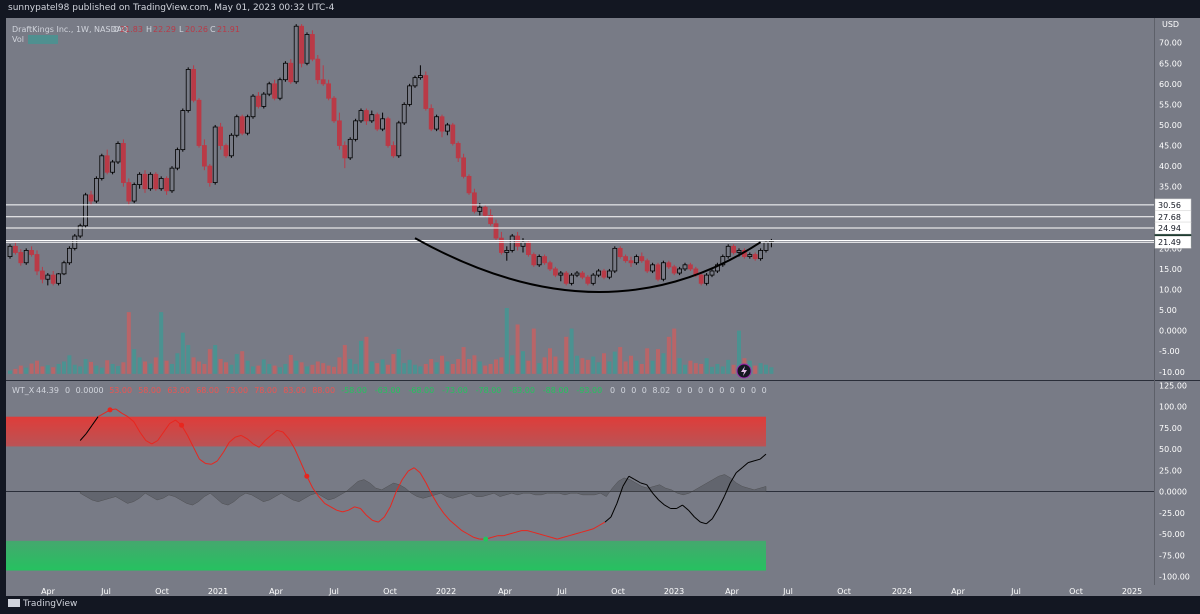  I want to click on low-label: L, so click(181, 29).